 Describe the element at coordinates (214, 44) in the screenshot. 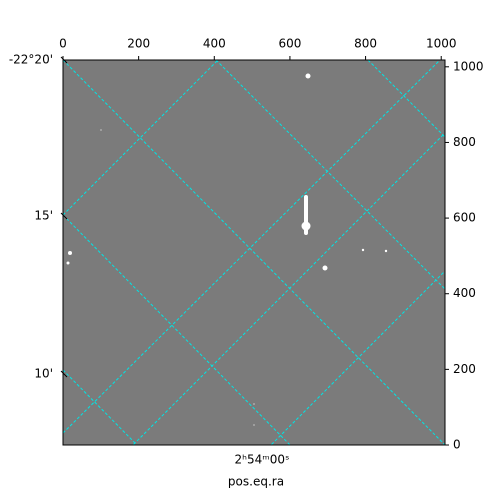

I see `x-tick-label: 400` at that location.